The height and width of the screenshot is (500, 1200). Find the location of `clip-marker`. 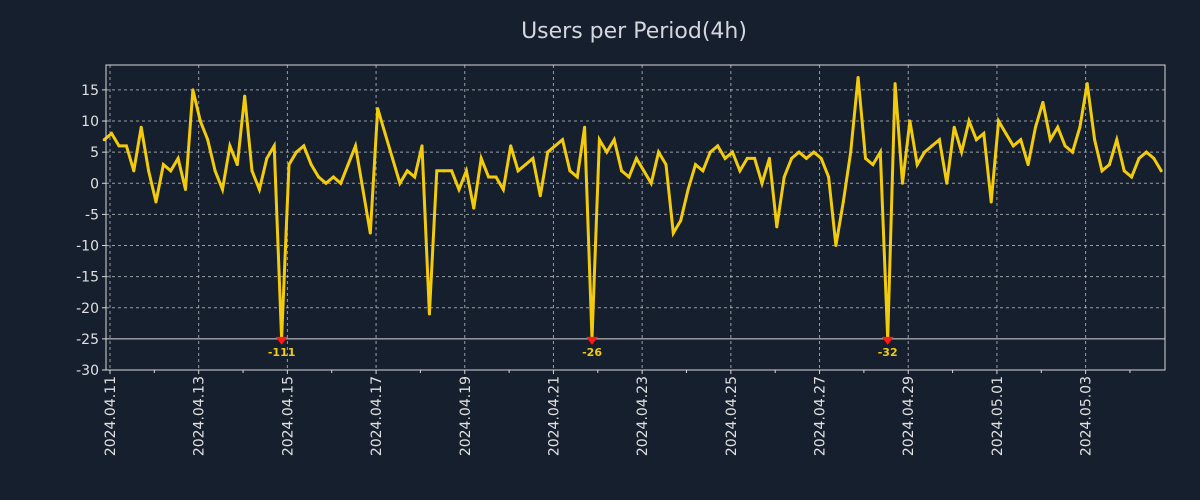

clip-marker is located at coordinates (592, 340).